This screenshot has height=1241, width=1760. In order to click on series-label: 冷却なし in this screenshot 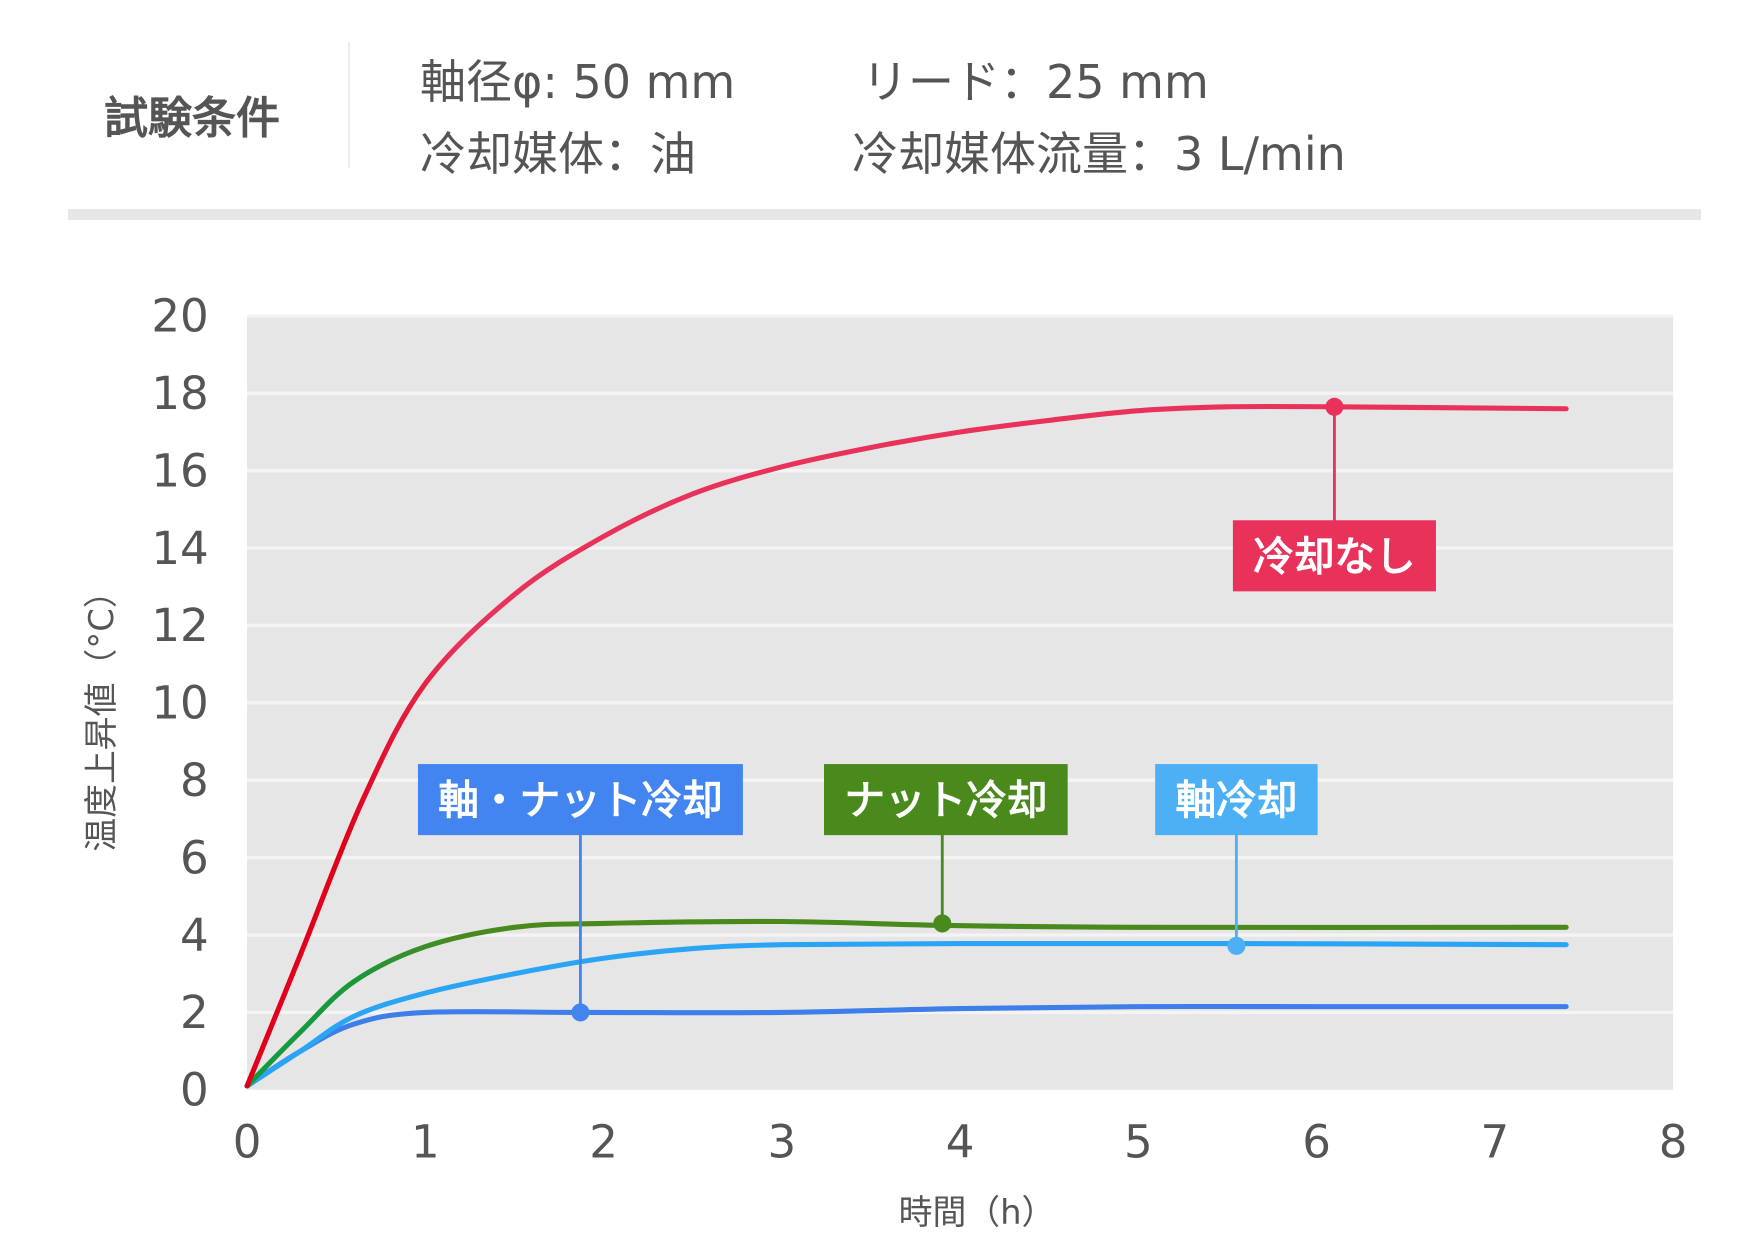, I will do `click(1334, 556)`.